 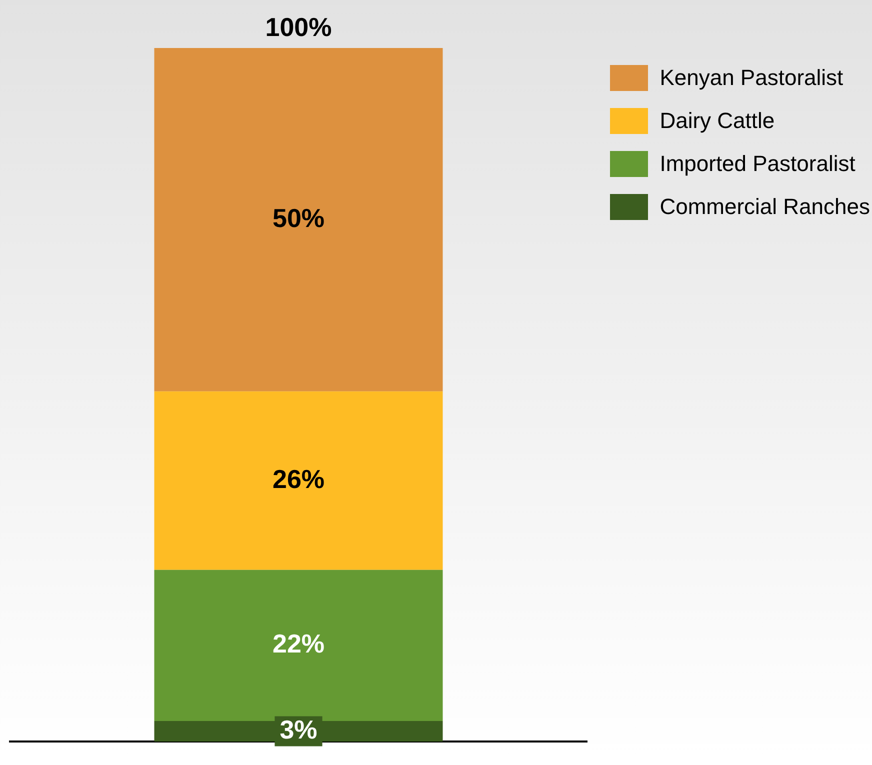 I want to click on data-label: 22%, so click(x=298, y=643).